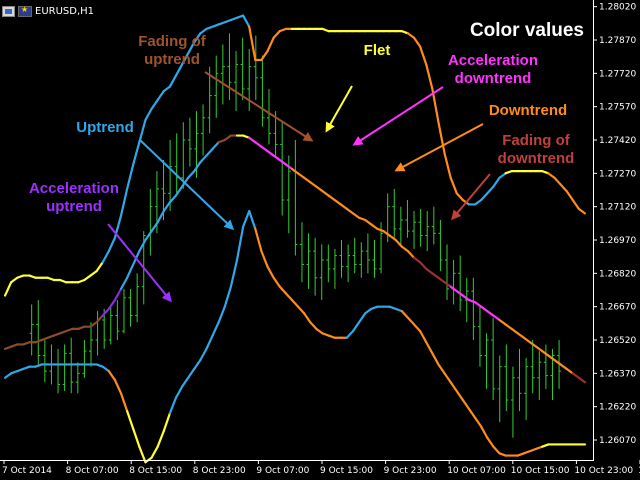 The image size is (640, 480). Describe the element at coordinates (155, 471) in the screenshot. I see `time-tick-label-2: 8 Oct 15:00` at that location.